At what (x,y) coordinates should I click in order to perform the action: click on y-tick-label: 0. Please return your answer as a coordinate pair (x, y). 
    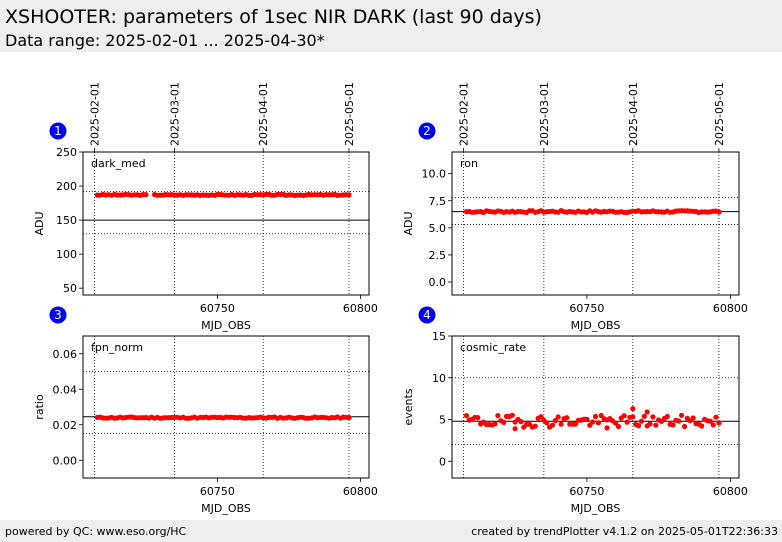
    Looking at the image, I should click on (442, 461).